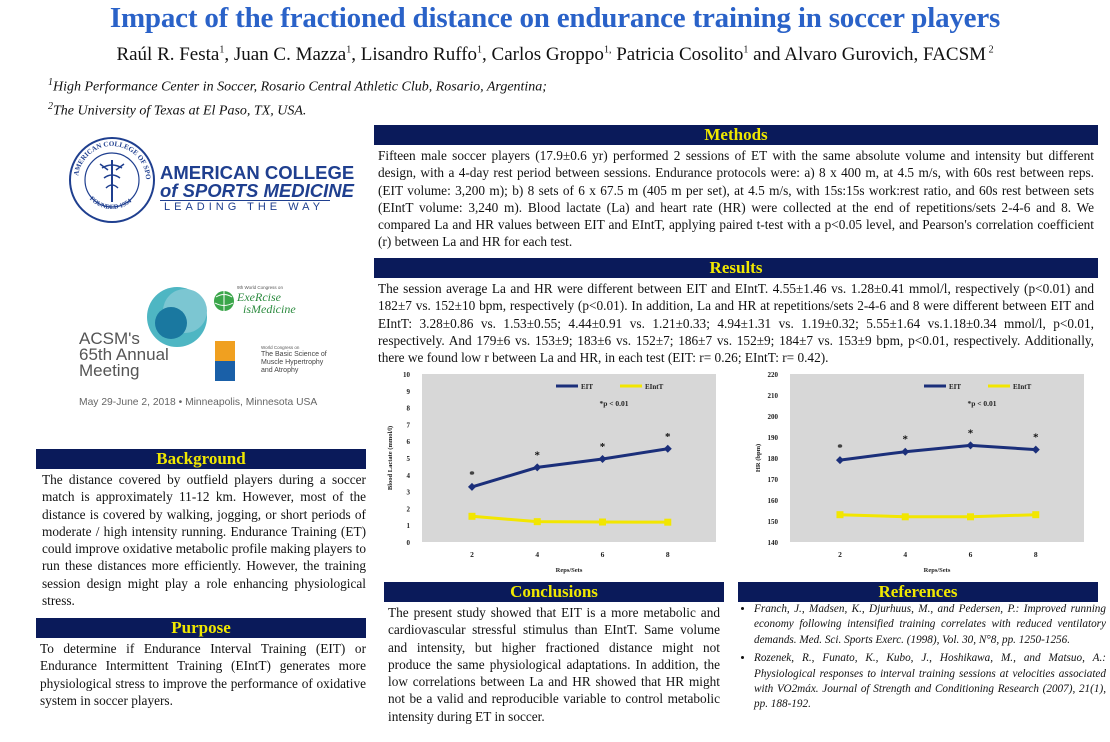 This screenshot has height=742, width=1110. Describe the element at coordinates (409, 476) in the screenshot. I see `y-tick-label: 4` at that location.